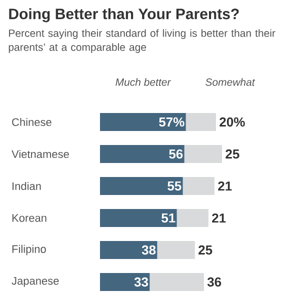 This screenshot has height=300, width=300. Describe the element at coordinates (26, 186) in the screenshot. I see `y-tick-label: Indian` at that location.